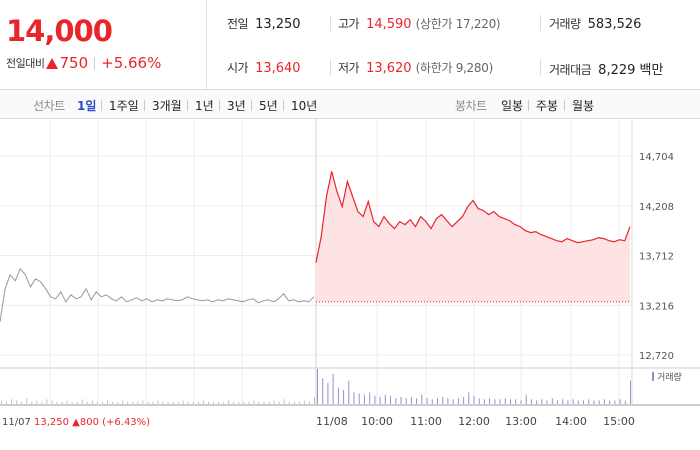 Image resolution: width=700 pixels, height=450 pixels. What do you see at coordinates (236, 106) in the screenshot?
I see `range-tab-3y: 3년` at bounding box center [236, 106].